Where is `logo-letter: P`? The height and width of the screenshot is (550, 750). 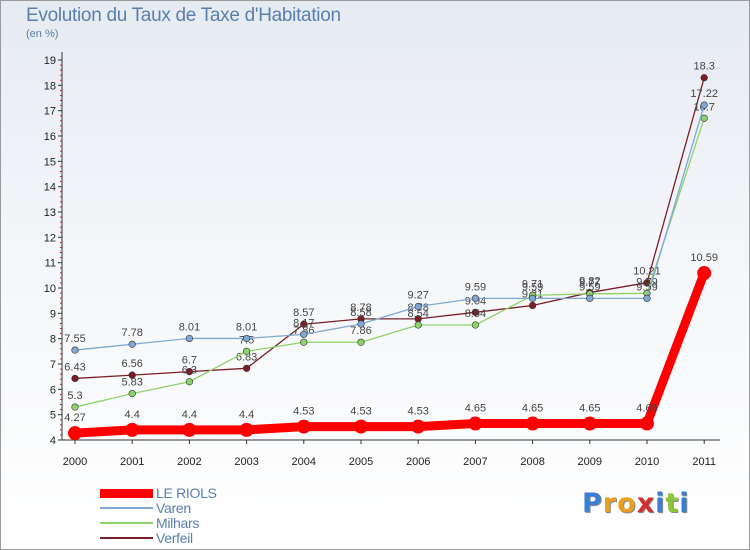
logo-letter: P is located at coordinates (592, 503).